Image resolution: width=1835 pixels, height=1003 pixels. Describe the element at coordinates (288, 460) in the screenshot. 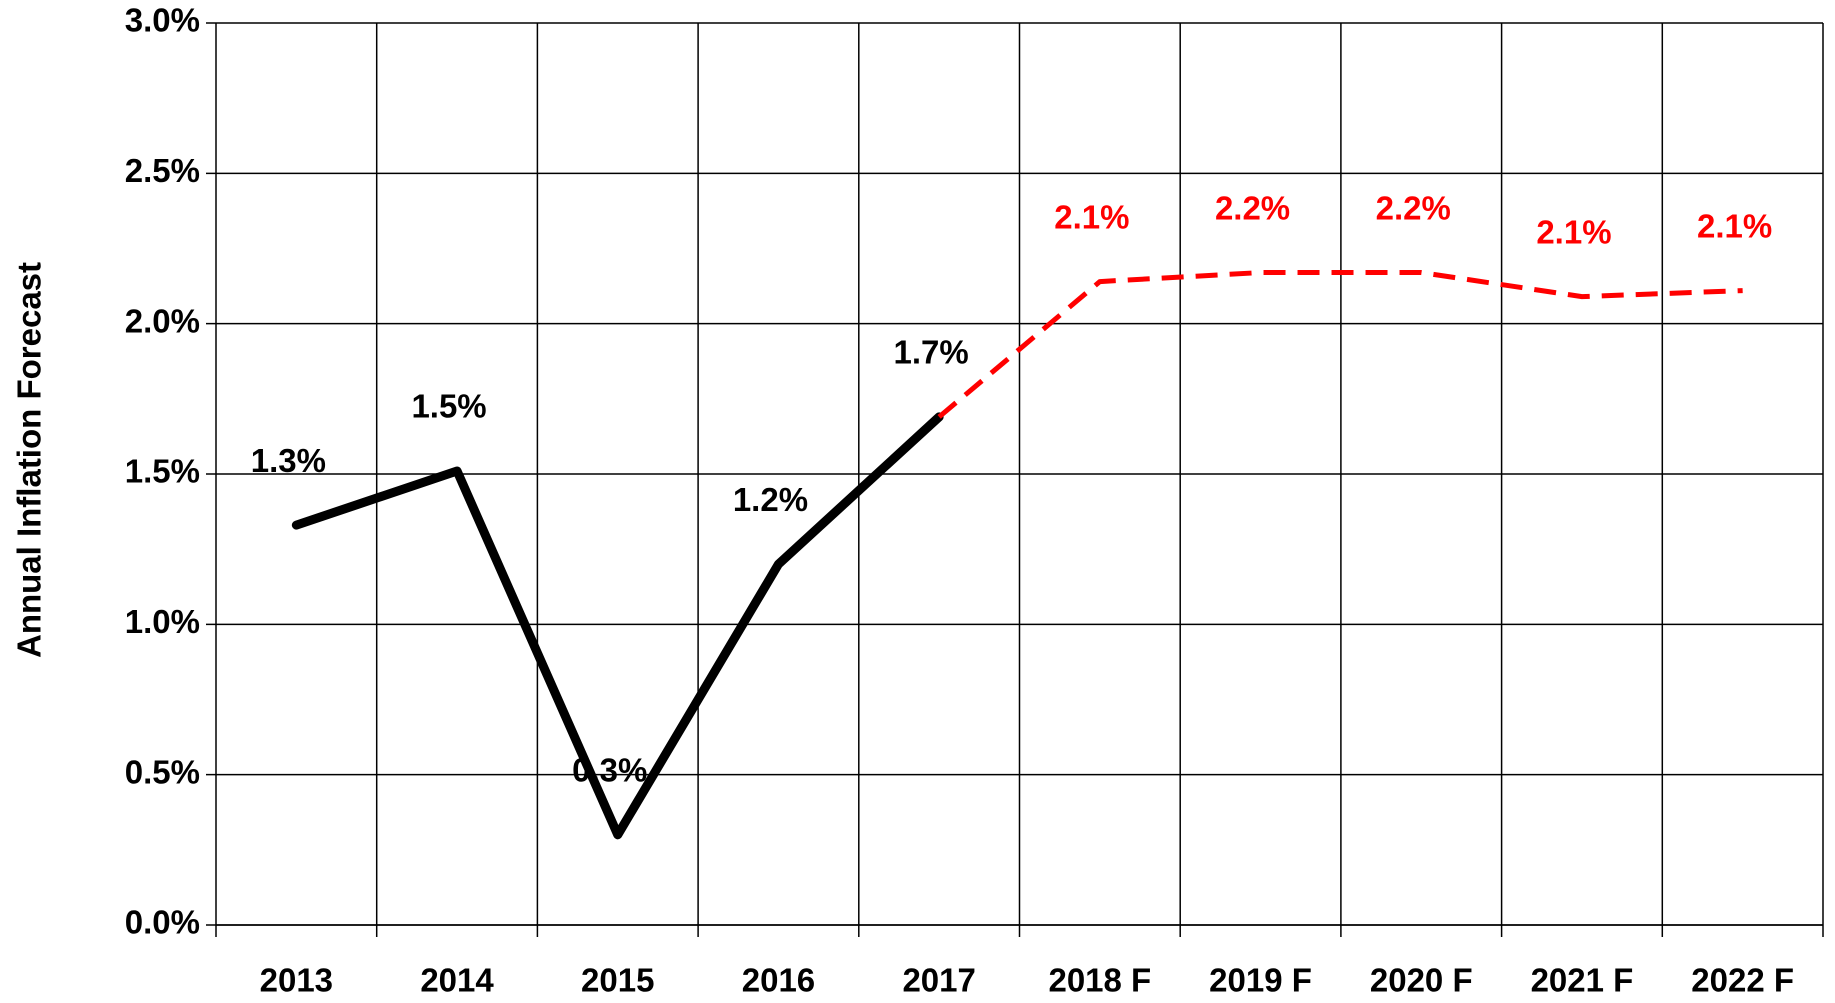

I see `data-label: 1.3%` at that location.